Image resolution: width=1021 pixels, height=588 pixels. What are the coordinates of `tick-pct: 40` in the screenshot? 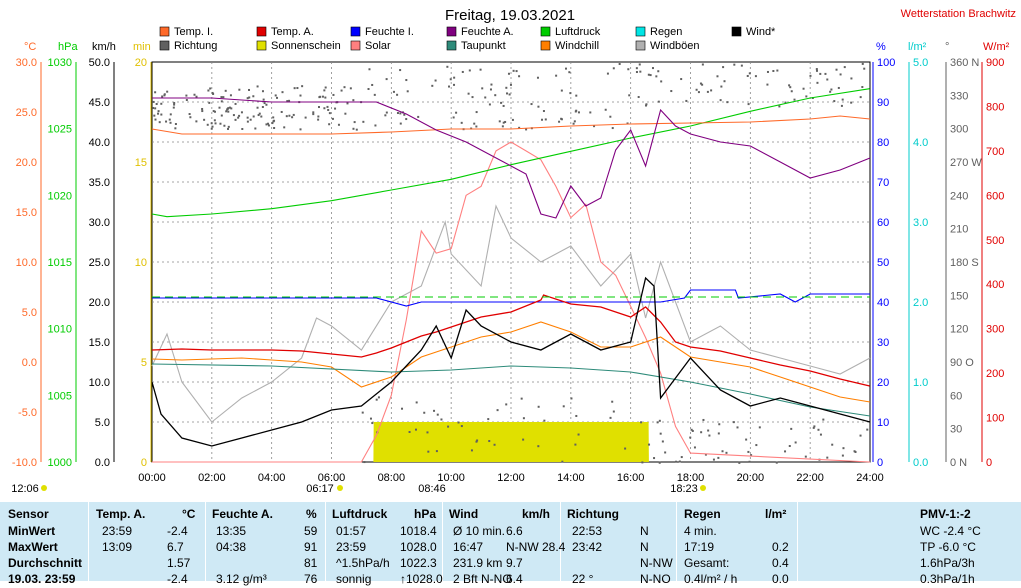 It's located at (883, 303).